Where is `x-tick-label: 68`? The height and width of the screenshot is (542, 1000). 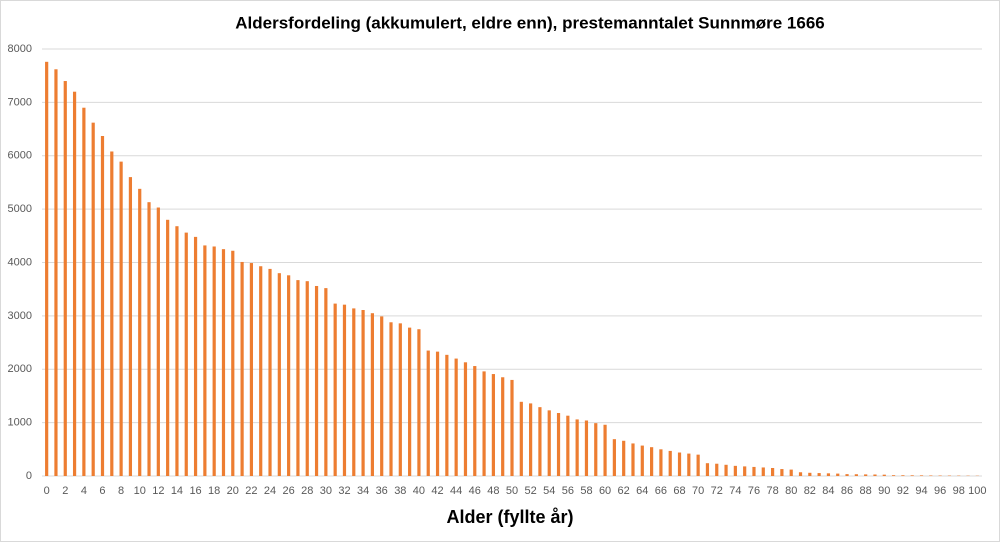
x-tick-label: 68 is located at coordinates (679, 491).